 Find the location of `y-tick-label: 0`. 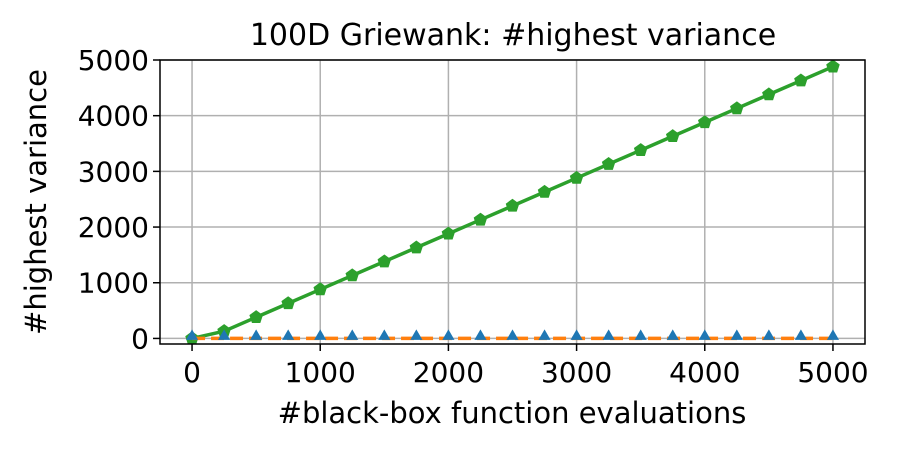

y-tick-label: 0 is located at coordinates (140, 338).